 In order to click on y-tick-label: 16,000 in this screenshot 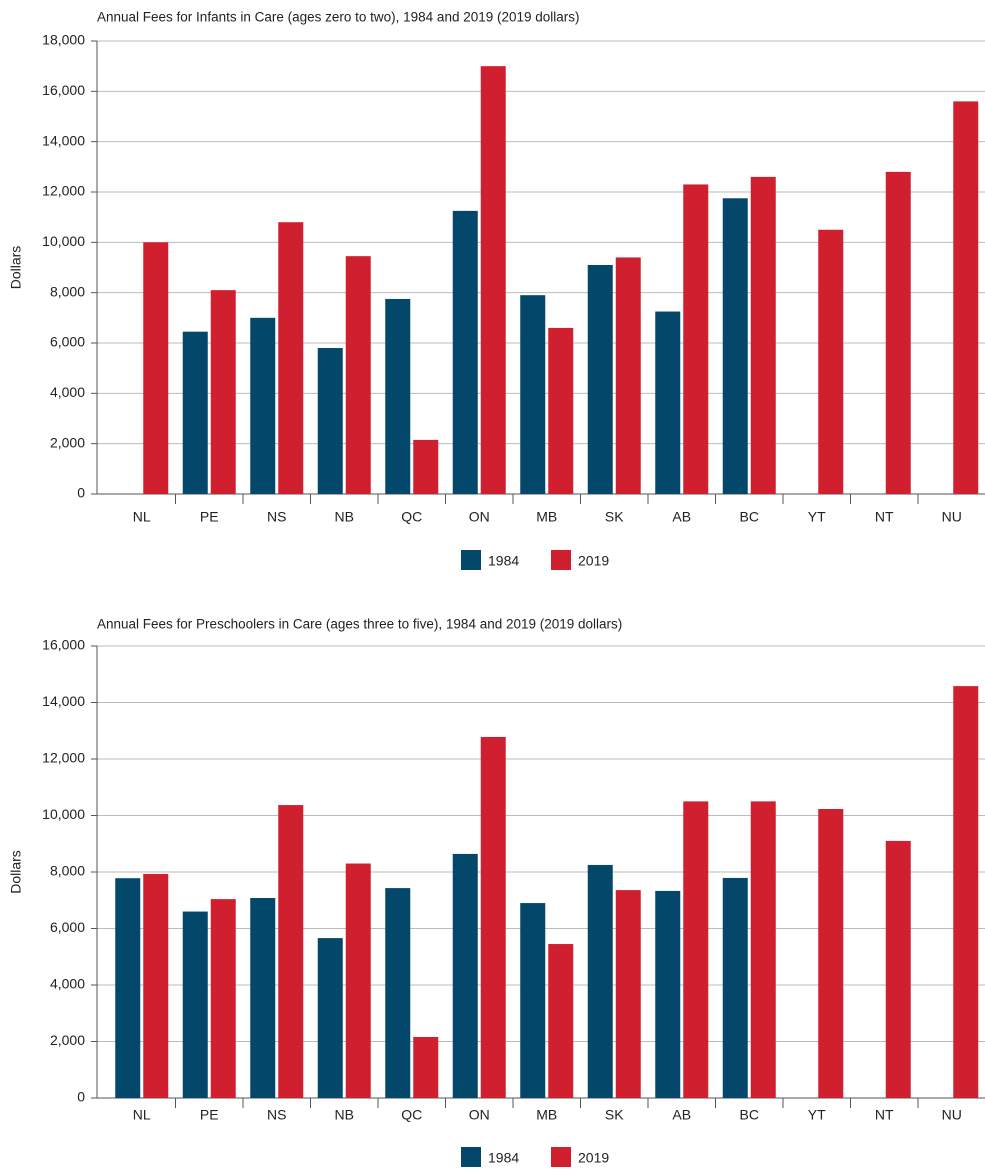, I will do `click(63, 90)`.